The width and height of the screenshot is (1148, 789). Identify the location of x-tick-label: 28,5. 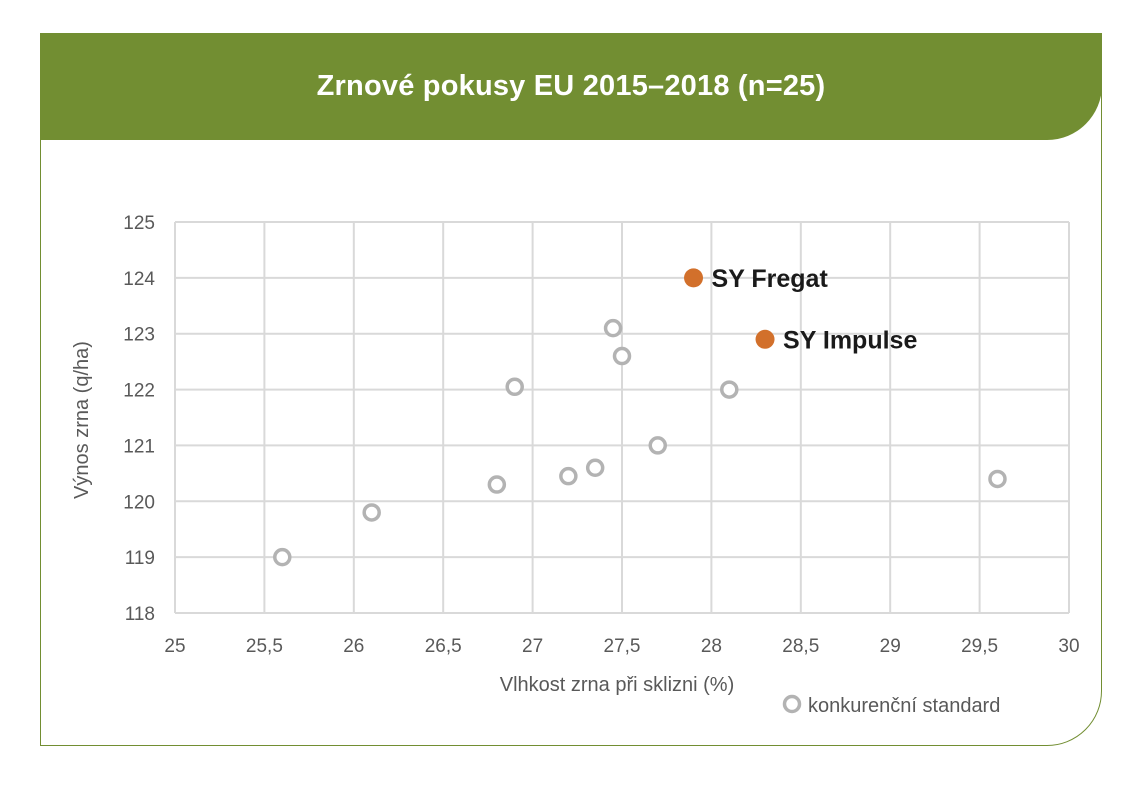
(800, 646).